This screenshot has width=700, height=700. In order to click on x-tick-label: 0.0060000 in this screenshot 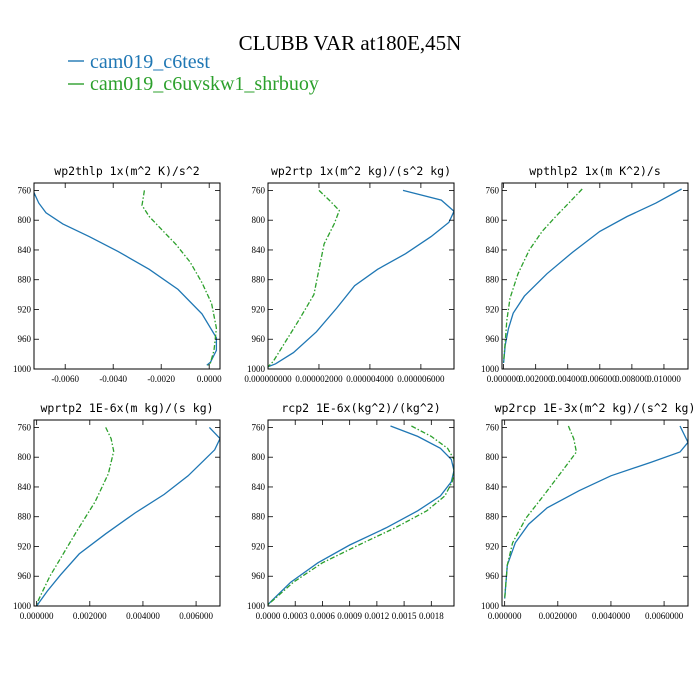, I will do `click(664, 616)`.